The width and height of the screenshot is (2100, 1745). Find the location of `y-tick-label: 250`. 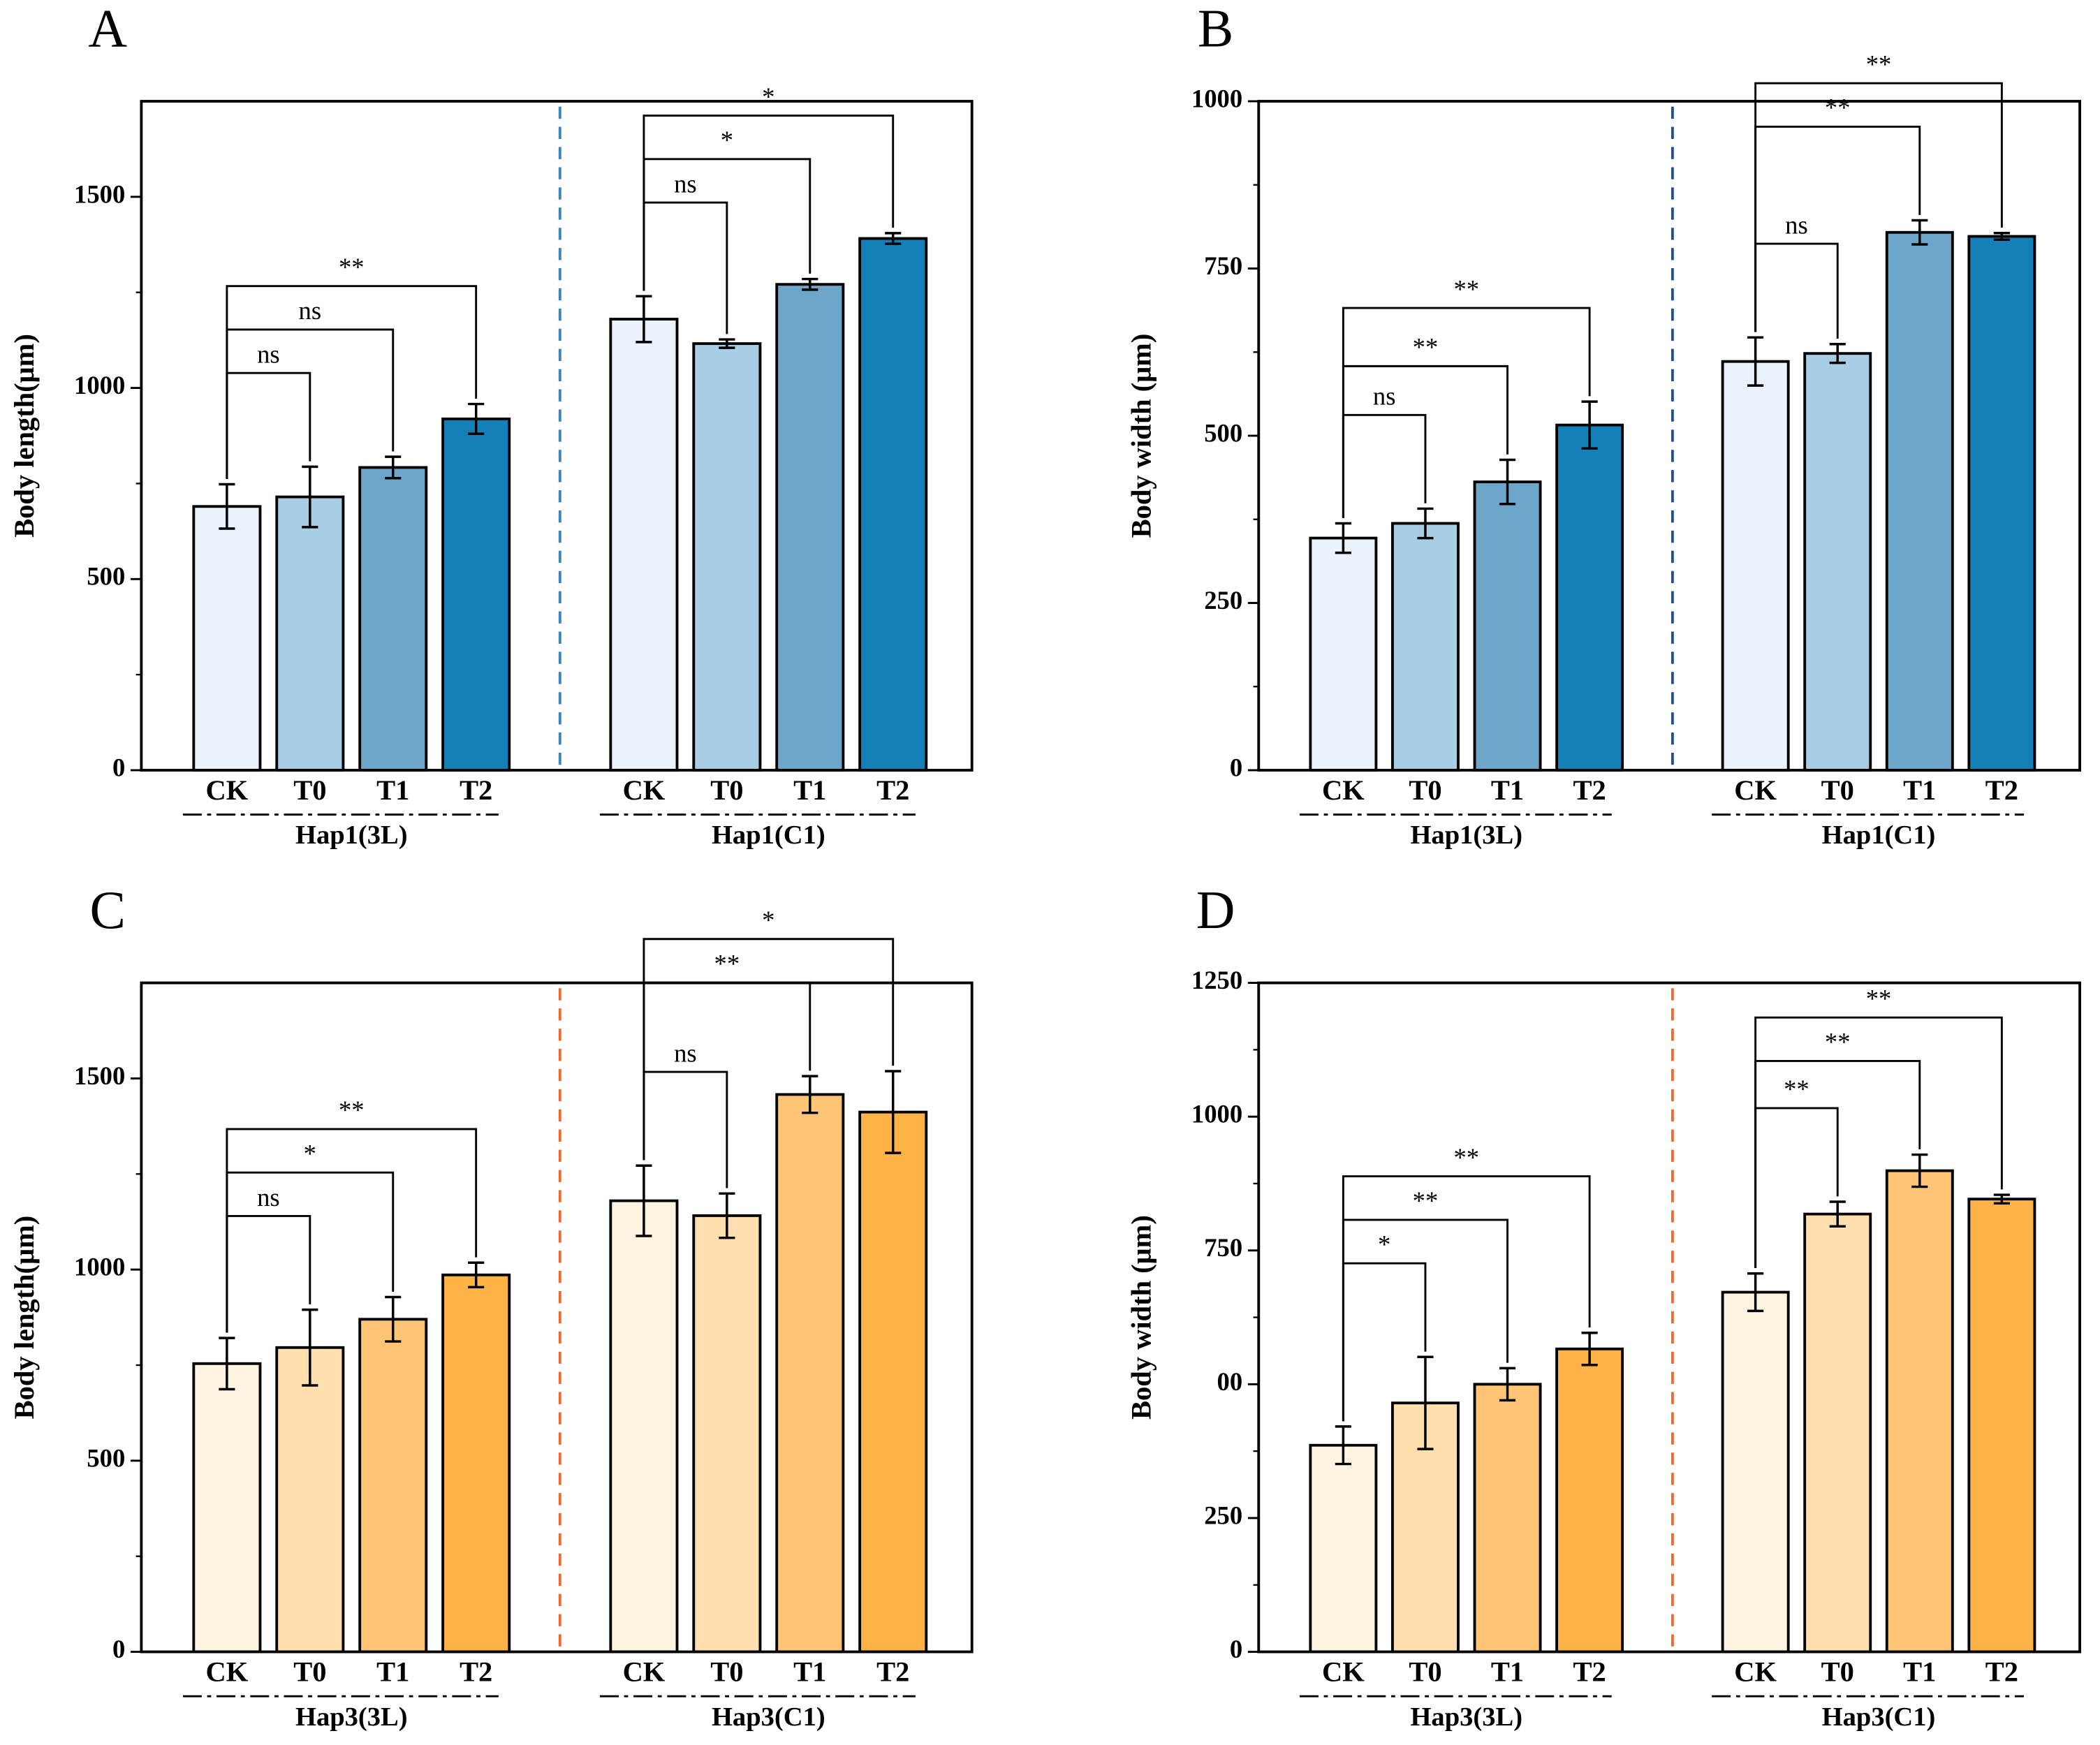

y-tick-label: 250 is located at coordinates (1223, 1515).